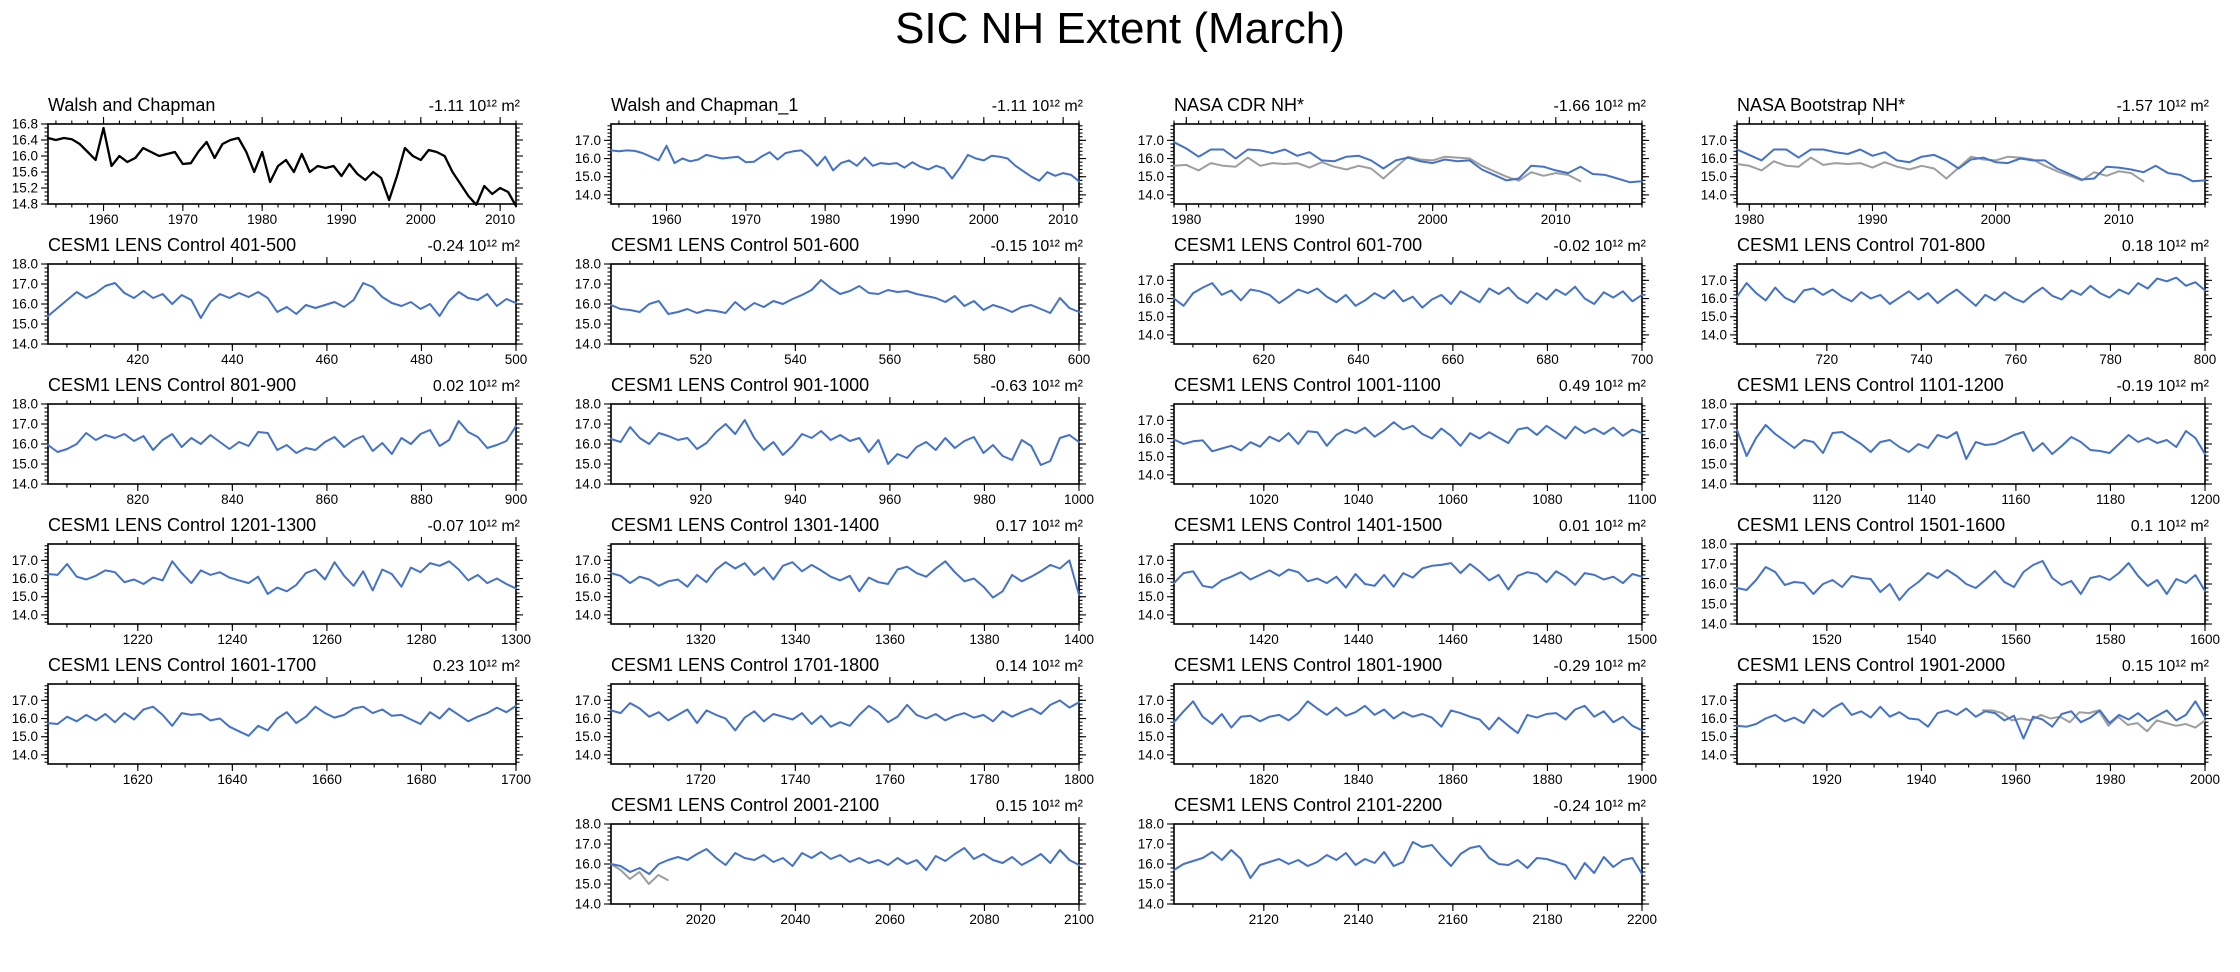 This screenshot has height=972, width=2240. What do you see at coordinates (833, 312) in the screenshot?
I see `plot-canvas: 520 540 560 580 600 18.0 17.0 16.0 15.0 14.0` at bounding box center [833, 312].